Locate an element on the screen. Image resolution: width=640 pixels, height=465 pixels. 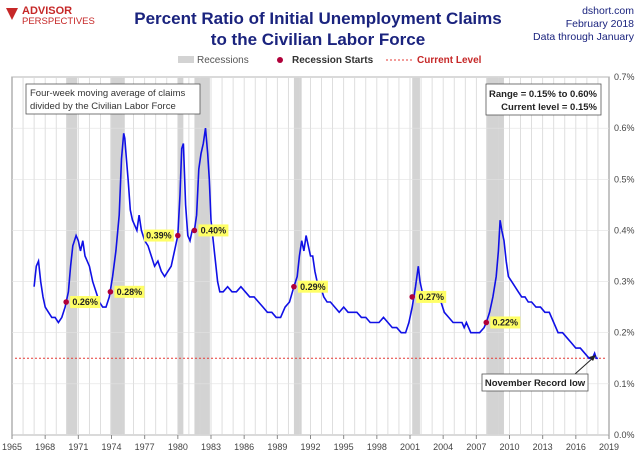
recession-start-label: 0.39% is located at coordinates (159, 236).